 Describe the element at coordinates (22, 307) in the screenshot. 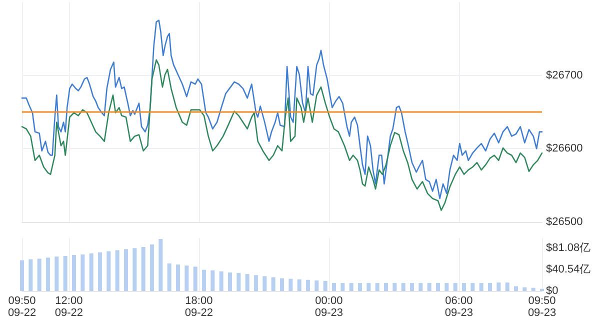

I see `x-tick-label: 09:50 09-22` at that location.